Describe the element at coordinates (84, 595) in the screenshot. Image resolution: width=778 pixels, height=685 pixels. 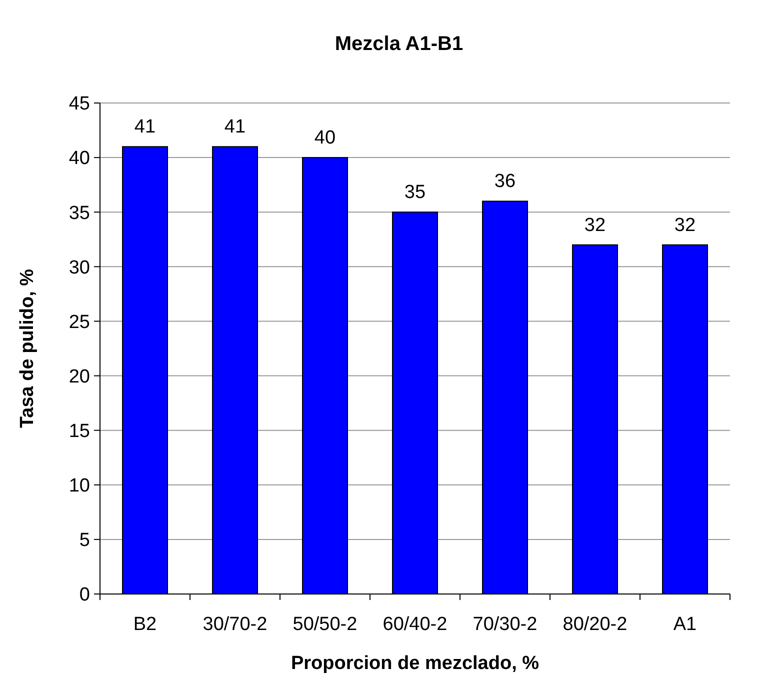
I see `y-tick-label: 0` at that location.